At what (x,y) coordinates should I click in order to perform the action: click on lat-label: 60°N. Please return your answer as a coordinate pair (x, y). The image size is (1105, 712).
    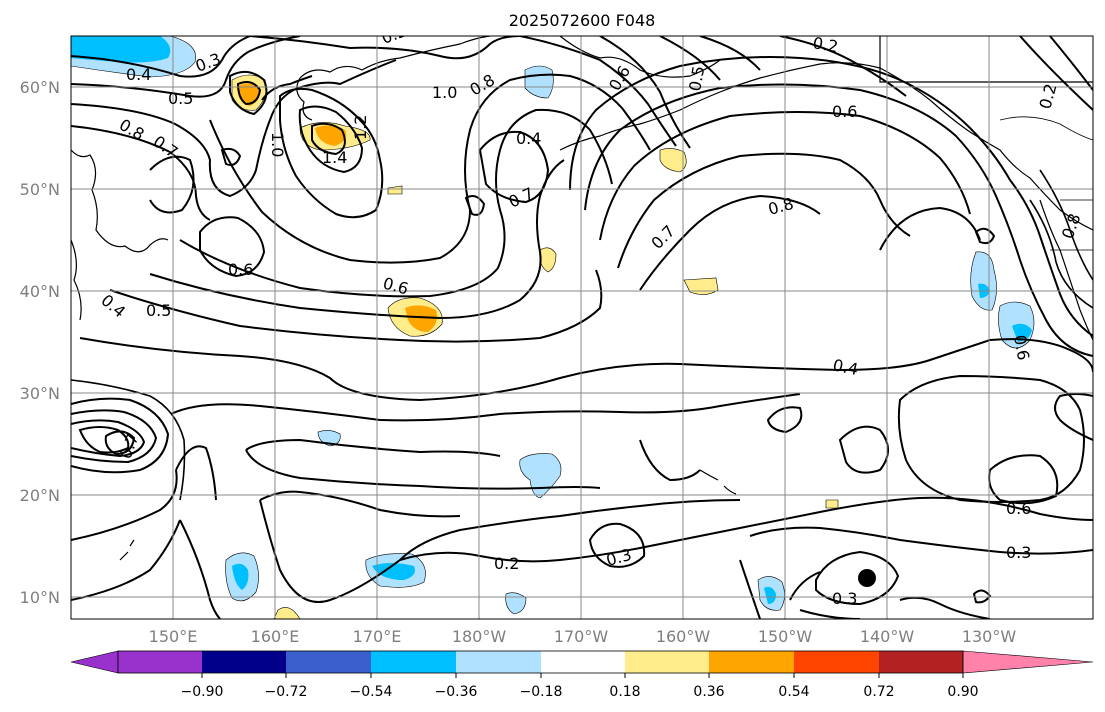
    Looking at the image, I should click on (40, 87).